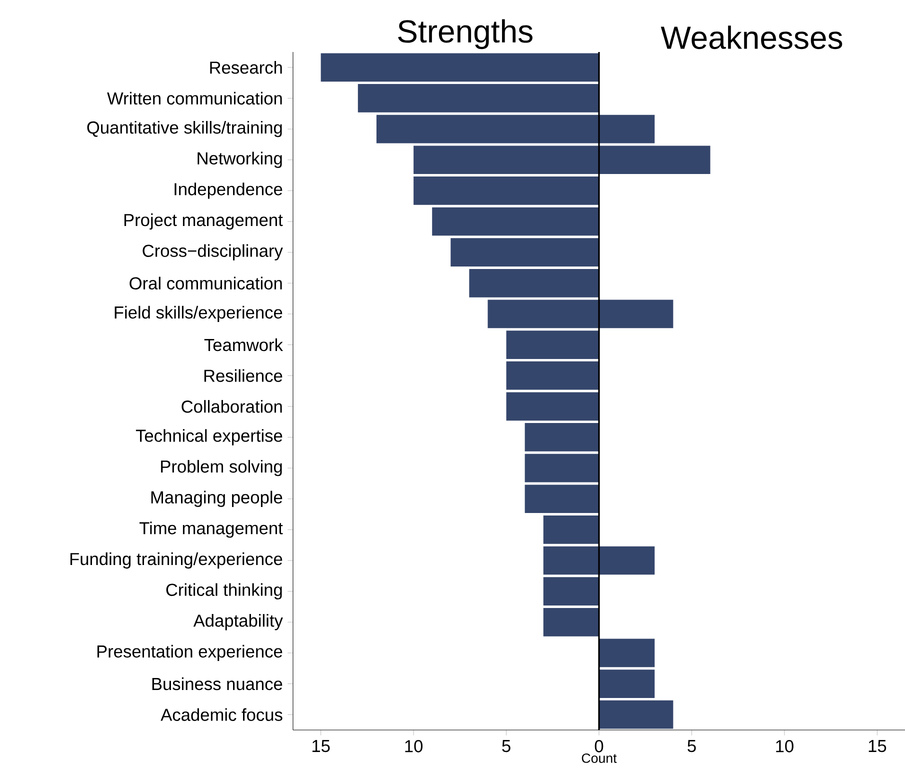 The width and height of the screenshot is (905, 776). Describe the element at coordinates (212, 252) in the screenshot. I see `y-tick-label: Cross−disciplinary` at that location.